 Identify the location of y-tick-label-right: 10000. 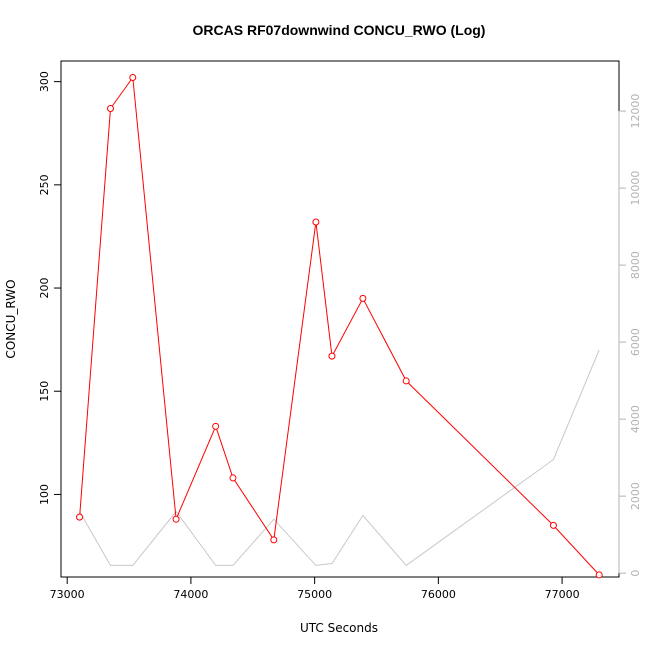
(635, 188).